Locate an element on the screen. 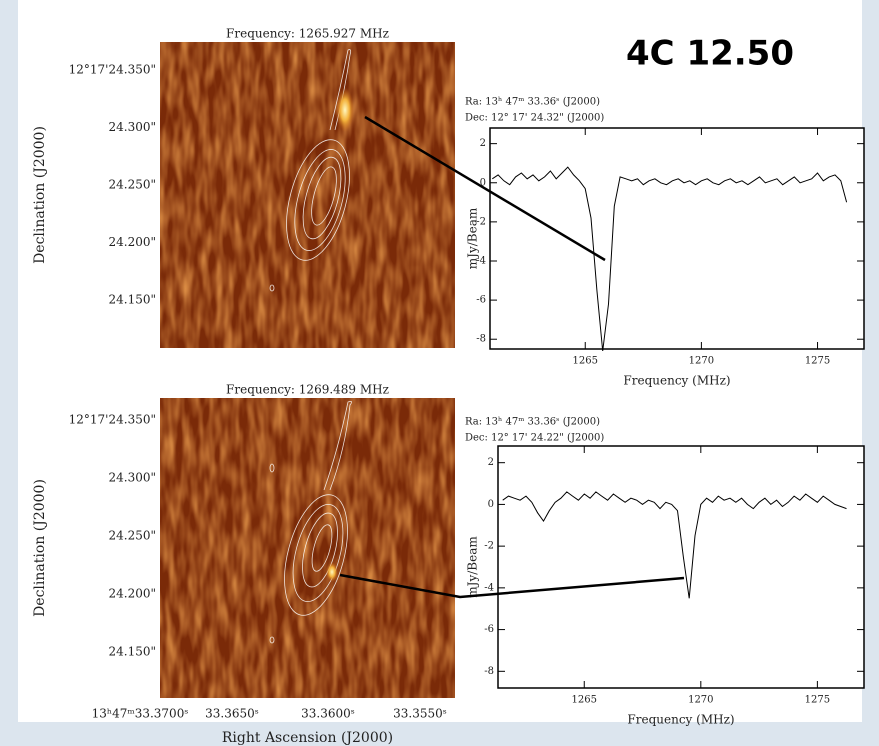  annotation: Dec: 12° 17' 24.22" (J2000) is located at coordinates (534, 438).